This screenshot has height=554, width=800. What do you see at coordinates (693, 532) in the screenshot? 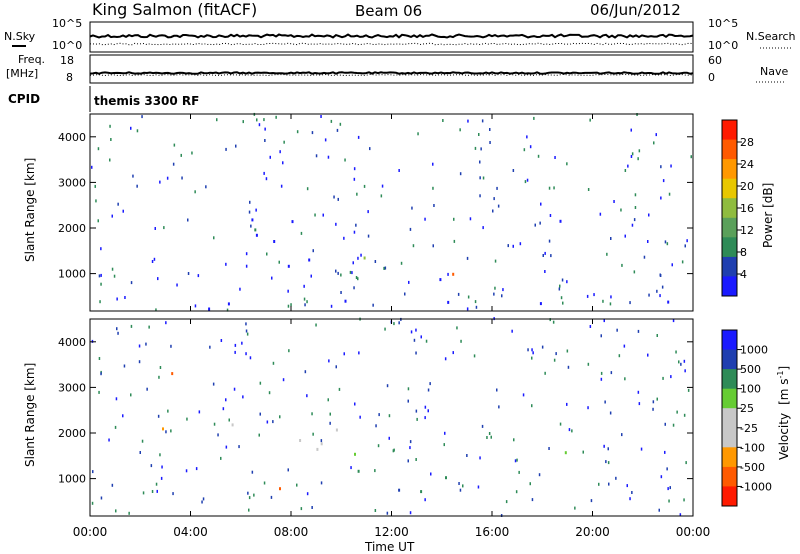
I see `x-tick-label: 00:00` at bounding box center [693, 532].